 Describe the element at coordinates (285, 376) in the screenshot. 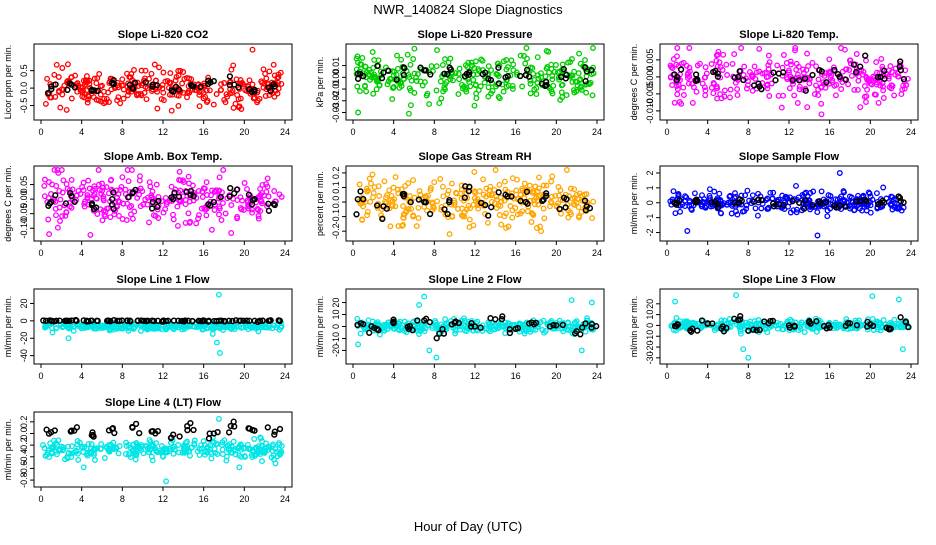

I see `x-tick-label: 24` at that location.